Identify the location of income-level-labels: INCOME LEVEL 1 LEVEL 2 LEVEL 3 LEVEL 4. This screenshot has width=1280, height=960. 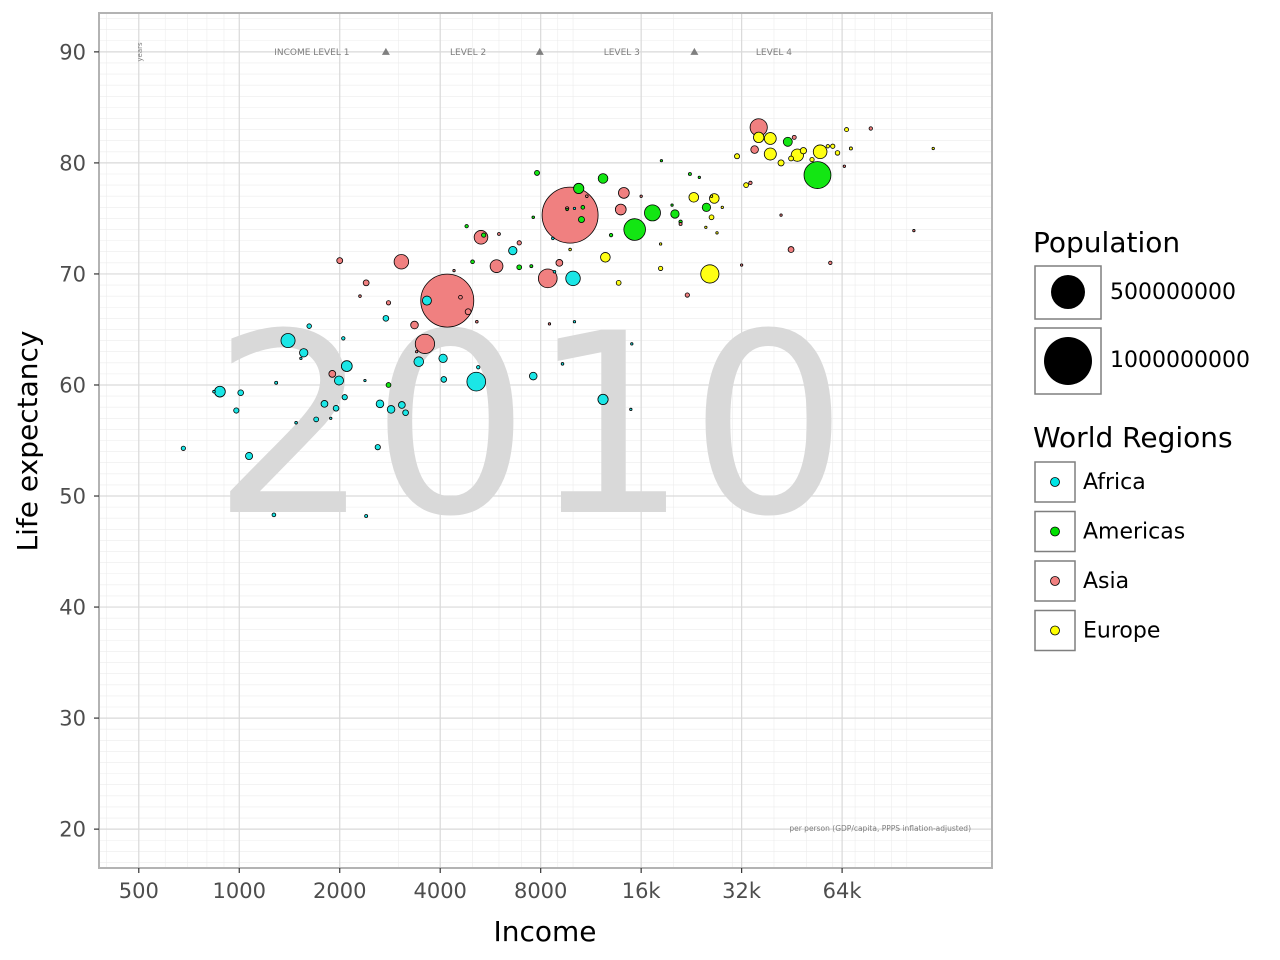
(533, 53).